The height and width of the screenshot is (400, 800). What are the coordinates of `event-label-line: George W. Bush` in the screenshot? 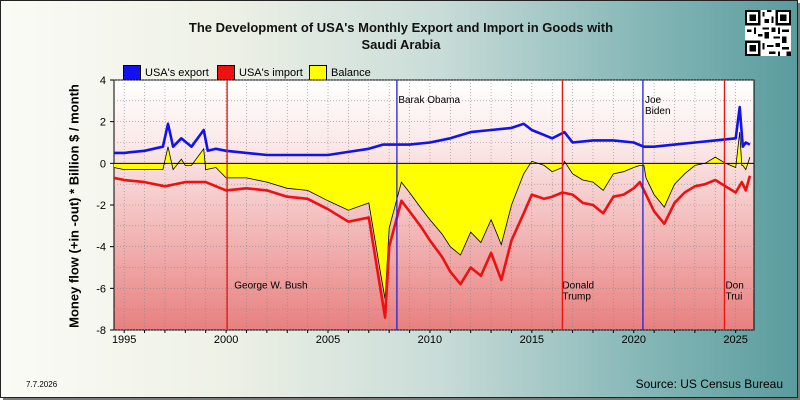 It's located at (270, 285).